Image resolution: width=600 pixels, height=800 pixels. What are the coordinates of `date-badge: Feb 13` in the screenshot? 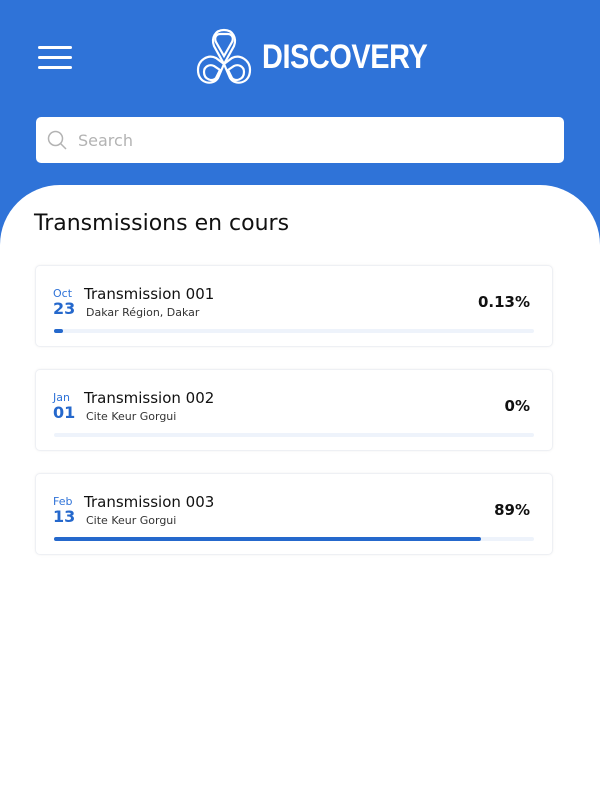 It's located at (64, 511).